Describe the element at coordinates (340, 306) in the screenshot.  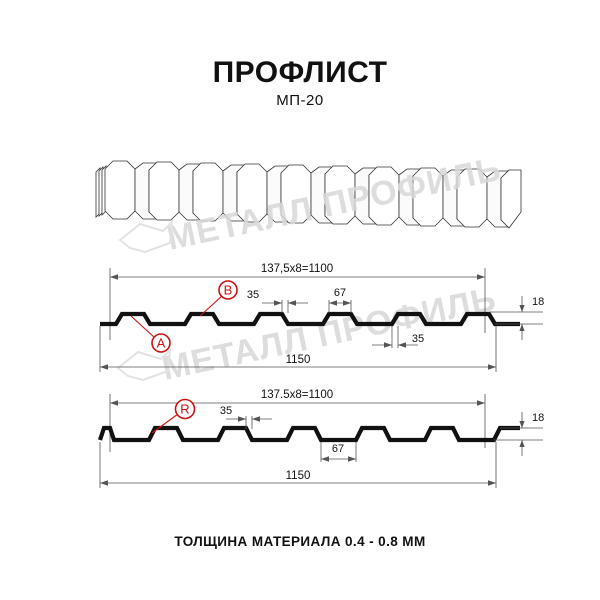
I see `dimension-67-top` at that location.